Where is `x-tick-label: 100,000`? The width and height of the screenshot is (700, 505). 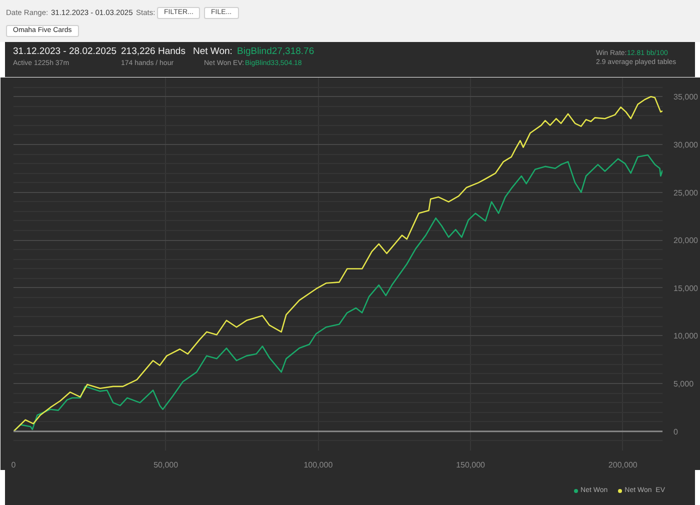 x-tick-label: 100,000 is located at coordinates (319, 465).